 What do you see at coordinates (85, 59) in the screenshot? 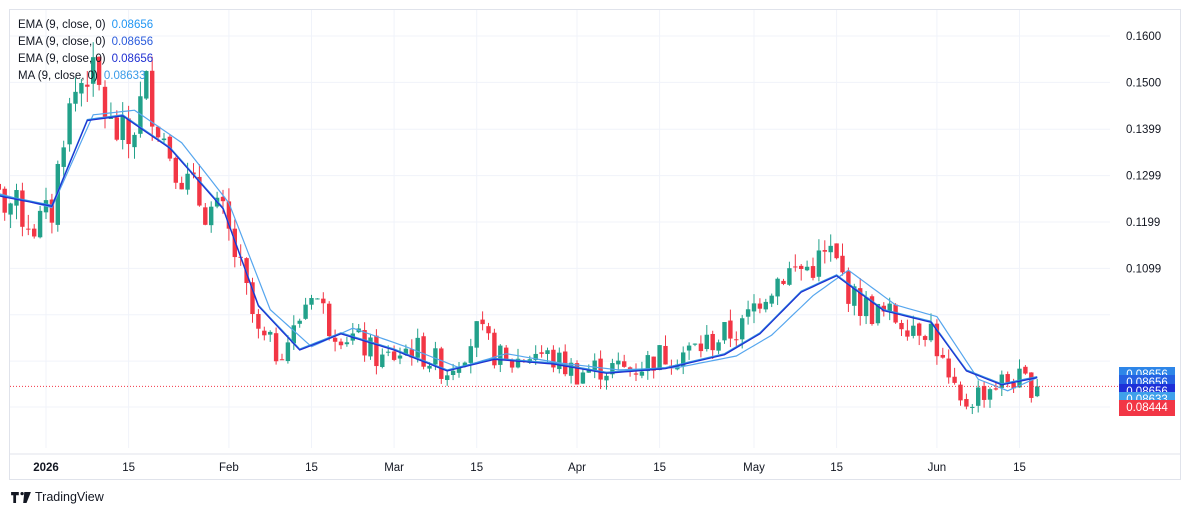
I see `legend-row-ema-3: EMA (9, close, 0) 0.08656` at bounding box center [85, 59].